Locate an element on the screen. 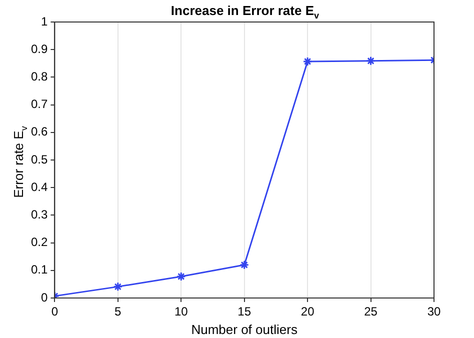  y-tick-label: 0.6 is located at coordinates (39, 131).